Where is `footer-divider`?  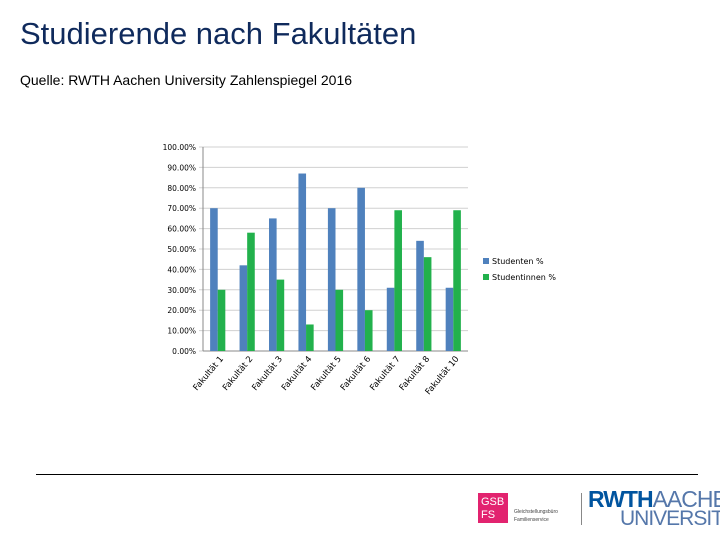 footer-divider is located at coordinates (367, 474).